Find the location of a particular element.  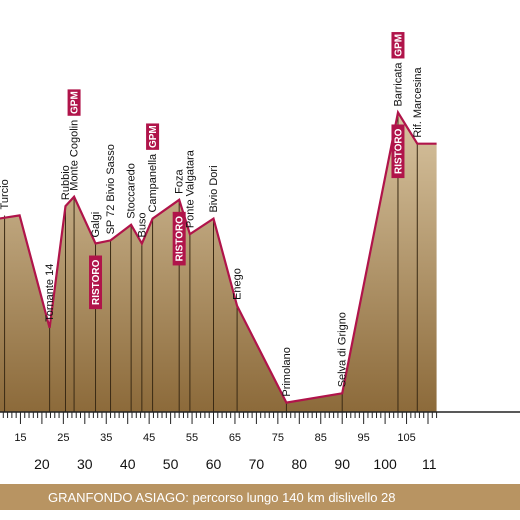

waypoint-label: SP 72 Bivio Sasso is located at coordinates (111, 189).